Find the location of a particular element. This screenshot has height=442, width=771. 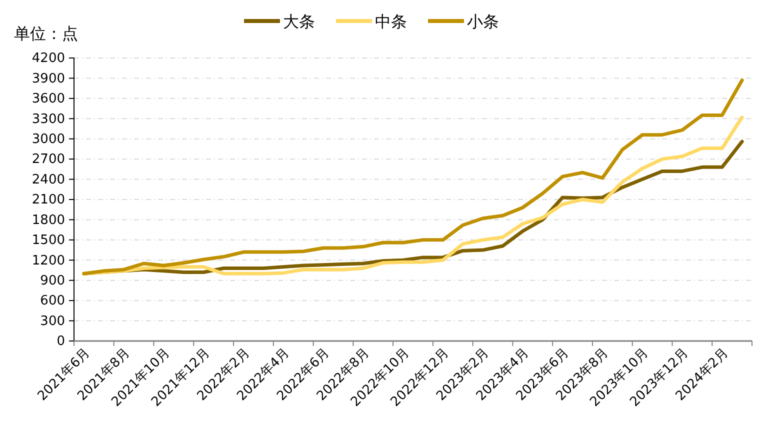

legend-label: 小条 is located at coordinates (483, 21).